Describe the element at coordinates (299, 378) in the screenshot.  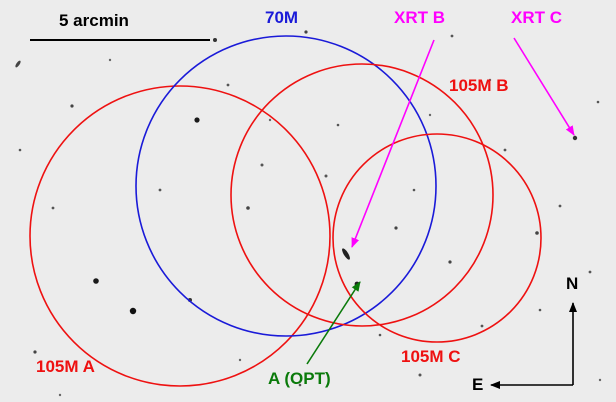
I see `optical-a-label: A (OPT)` at that location.